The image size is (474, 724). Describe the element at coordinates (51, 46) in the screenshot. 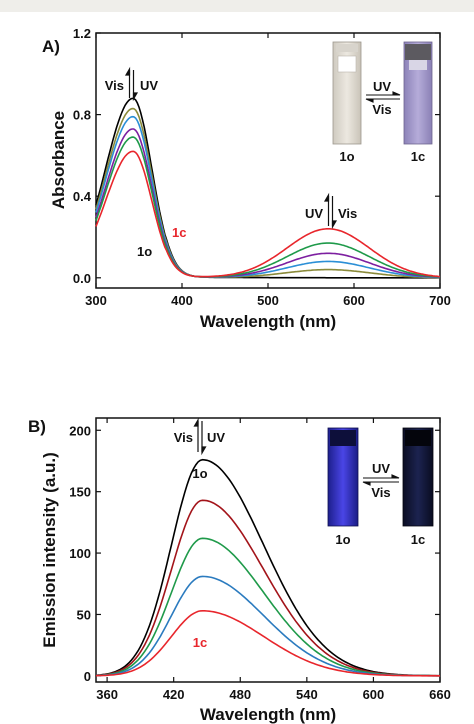

I see `panel-a-label: A)` at that location.